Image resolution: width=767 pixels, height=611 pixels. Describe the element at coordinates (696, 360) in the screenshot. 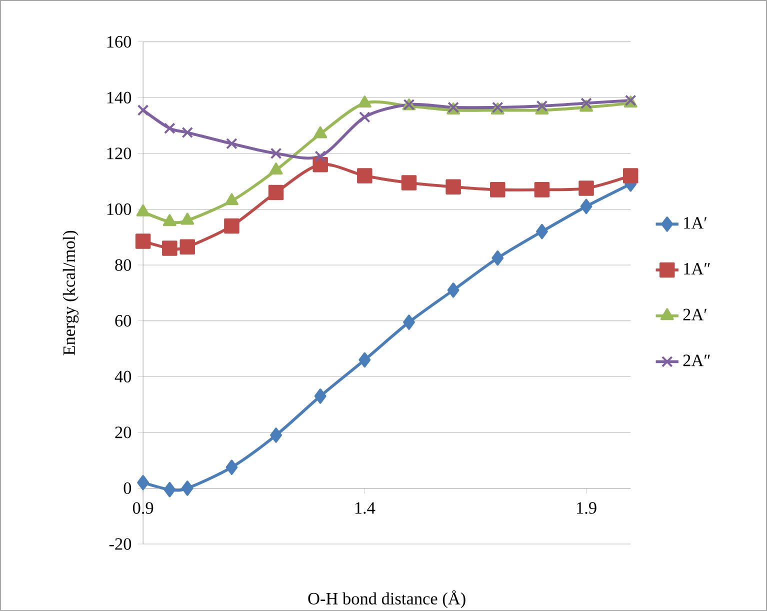

I see `legend-label: 2A″` at that location.